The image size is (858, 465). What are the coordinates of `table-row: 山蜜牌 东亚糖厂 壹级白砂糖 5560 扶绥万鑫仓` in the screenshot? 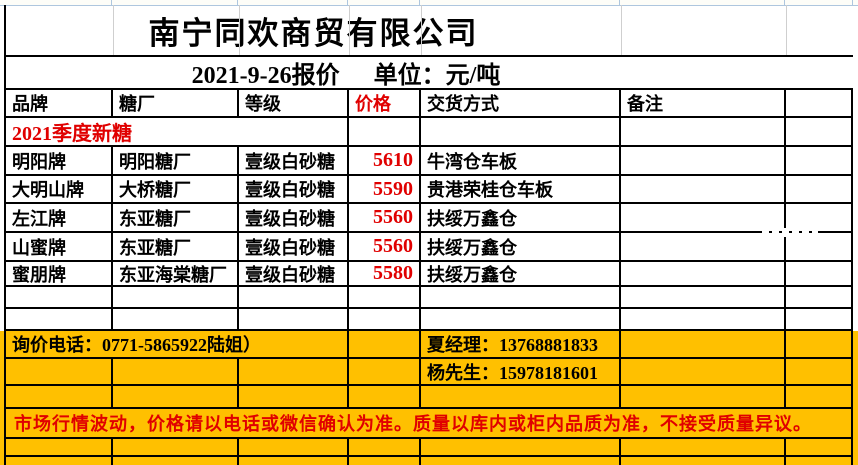 It's located at (429, 247).